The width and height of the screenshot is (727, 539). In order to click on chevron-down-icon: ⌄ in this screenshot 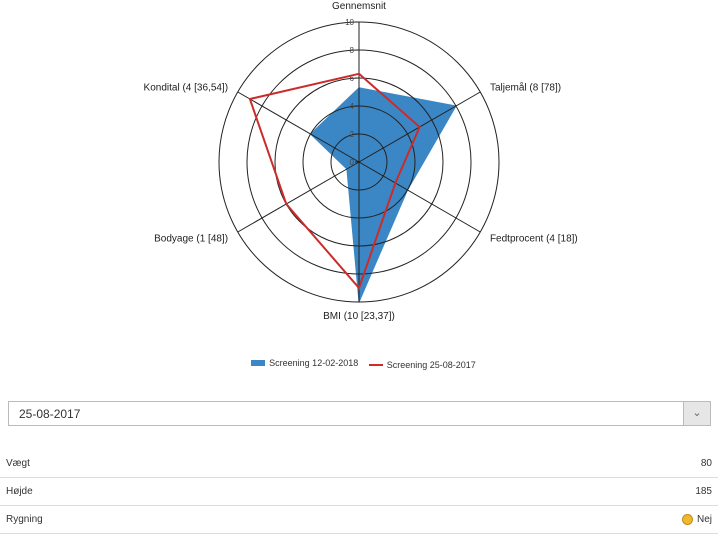, I will do `click(696, 413)`.